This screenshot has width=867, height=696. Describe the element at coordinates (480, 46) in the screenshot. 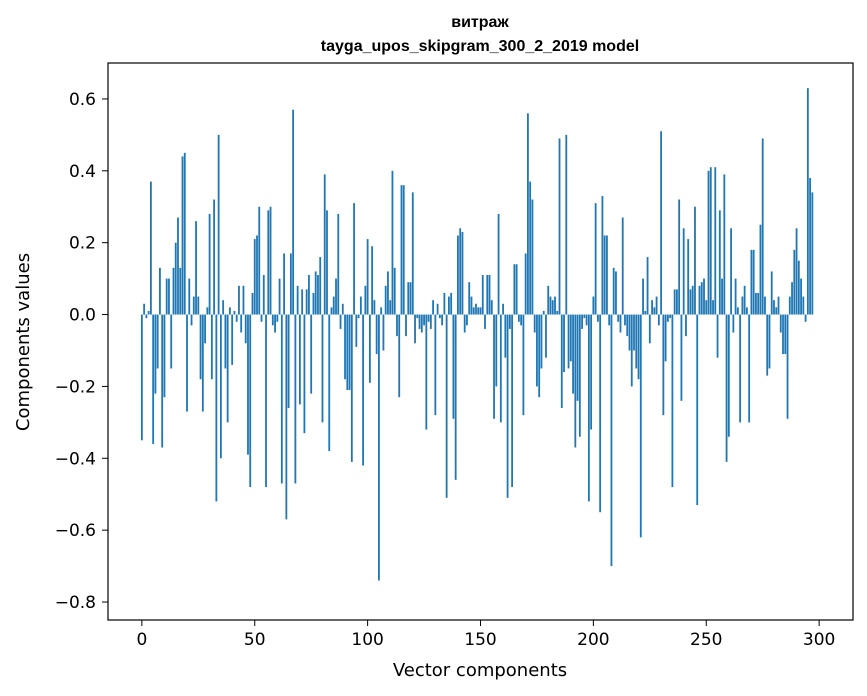

I see `chart-subtitle: tayga_upos_skipgram_300_2_2019 model` at that location.